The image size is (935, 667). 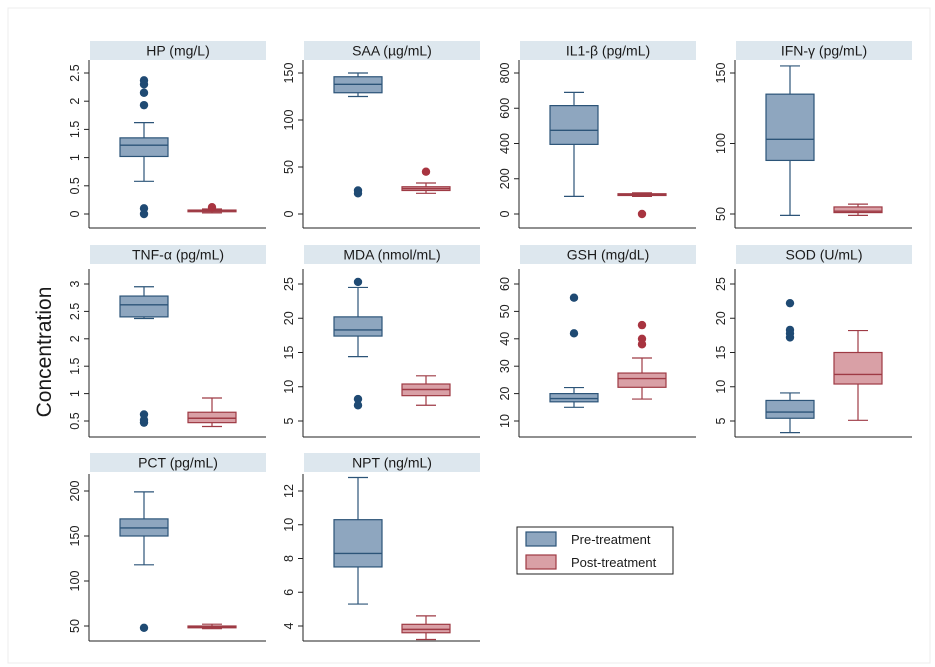 What do you see at coordinates (505, 284) in the screenshot?
I see `y-tick-label: 60` at bounding box center [505, 284].